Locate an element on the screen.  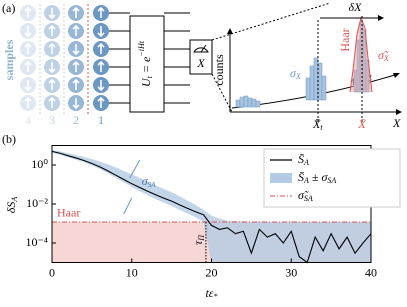
zoom-line is located at coordinates (222, 93).